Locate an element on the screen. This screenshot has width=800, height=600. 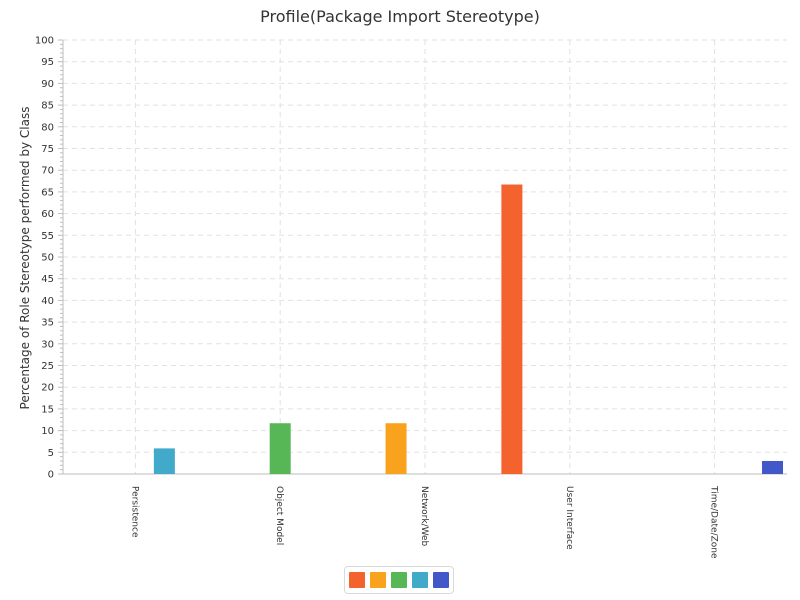
y-tick-label: 30 is located at coordinates (47, 344).